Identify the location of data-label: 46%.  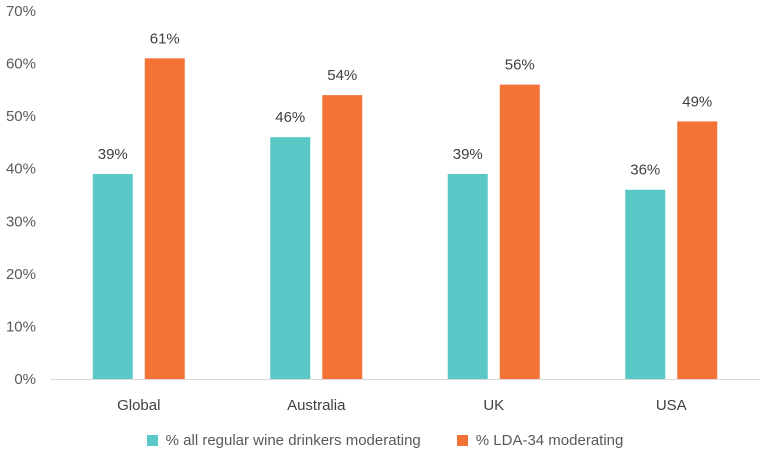
(290, 117).